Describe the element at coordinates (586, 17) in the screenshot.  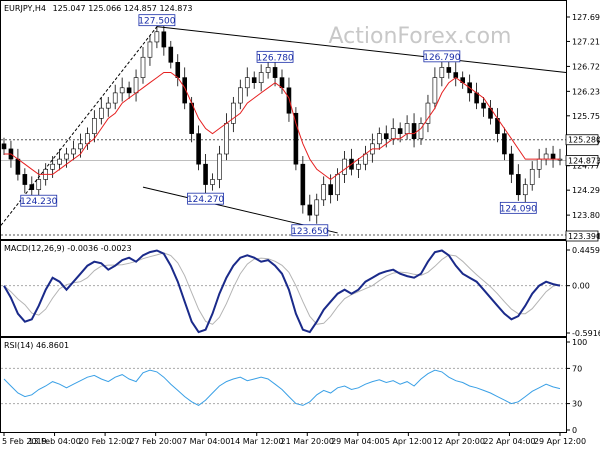
I see `price-tick-label: 127.690` at that location.